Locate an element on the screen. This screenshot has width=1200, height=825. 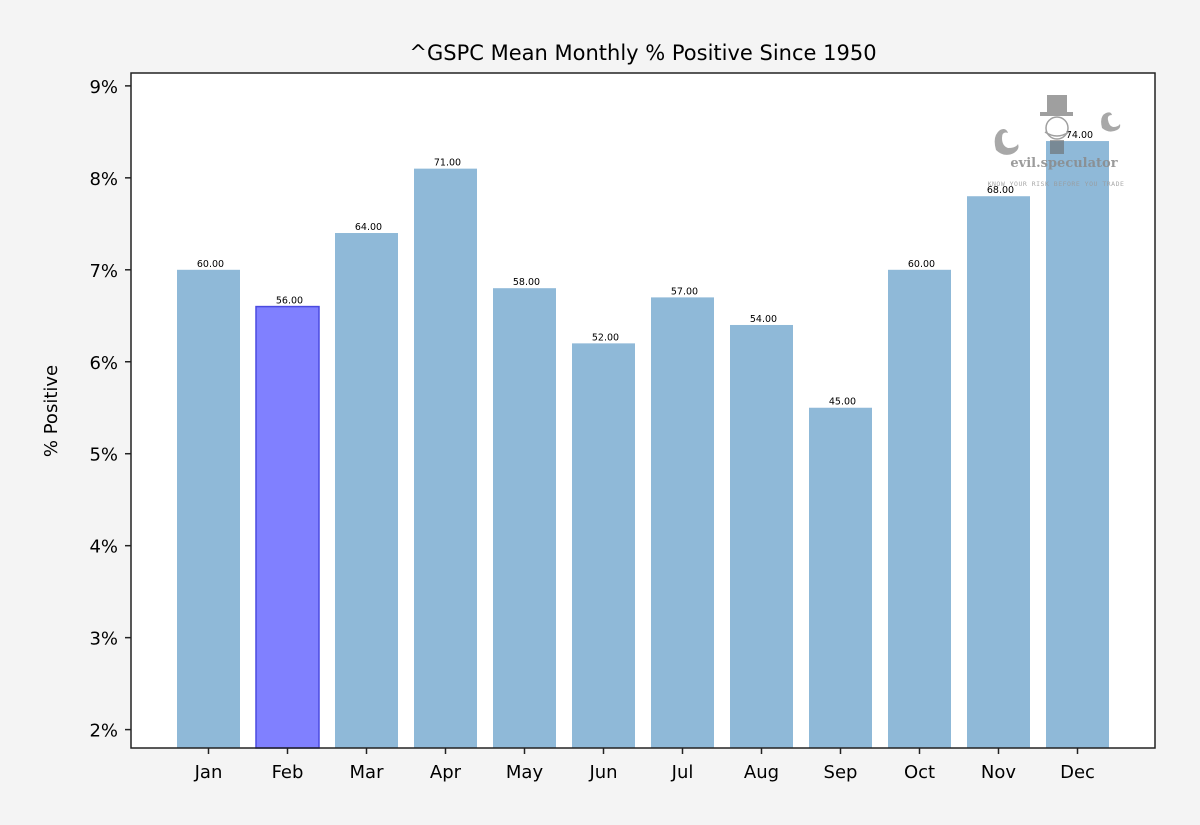
x-tick-label-may: May is located at coordinates (525, 772).